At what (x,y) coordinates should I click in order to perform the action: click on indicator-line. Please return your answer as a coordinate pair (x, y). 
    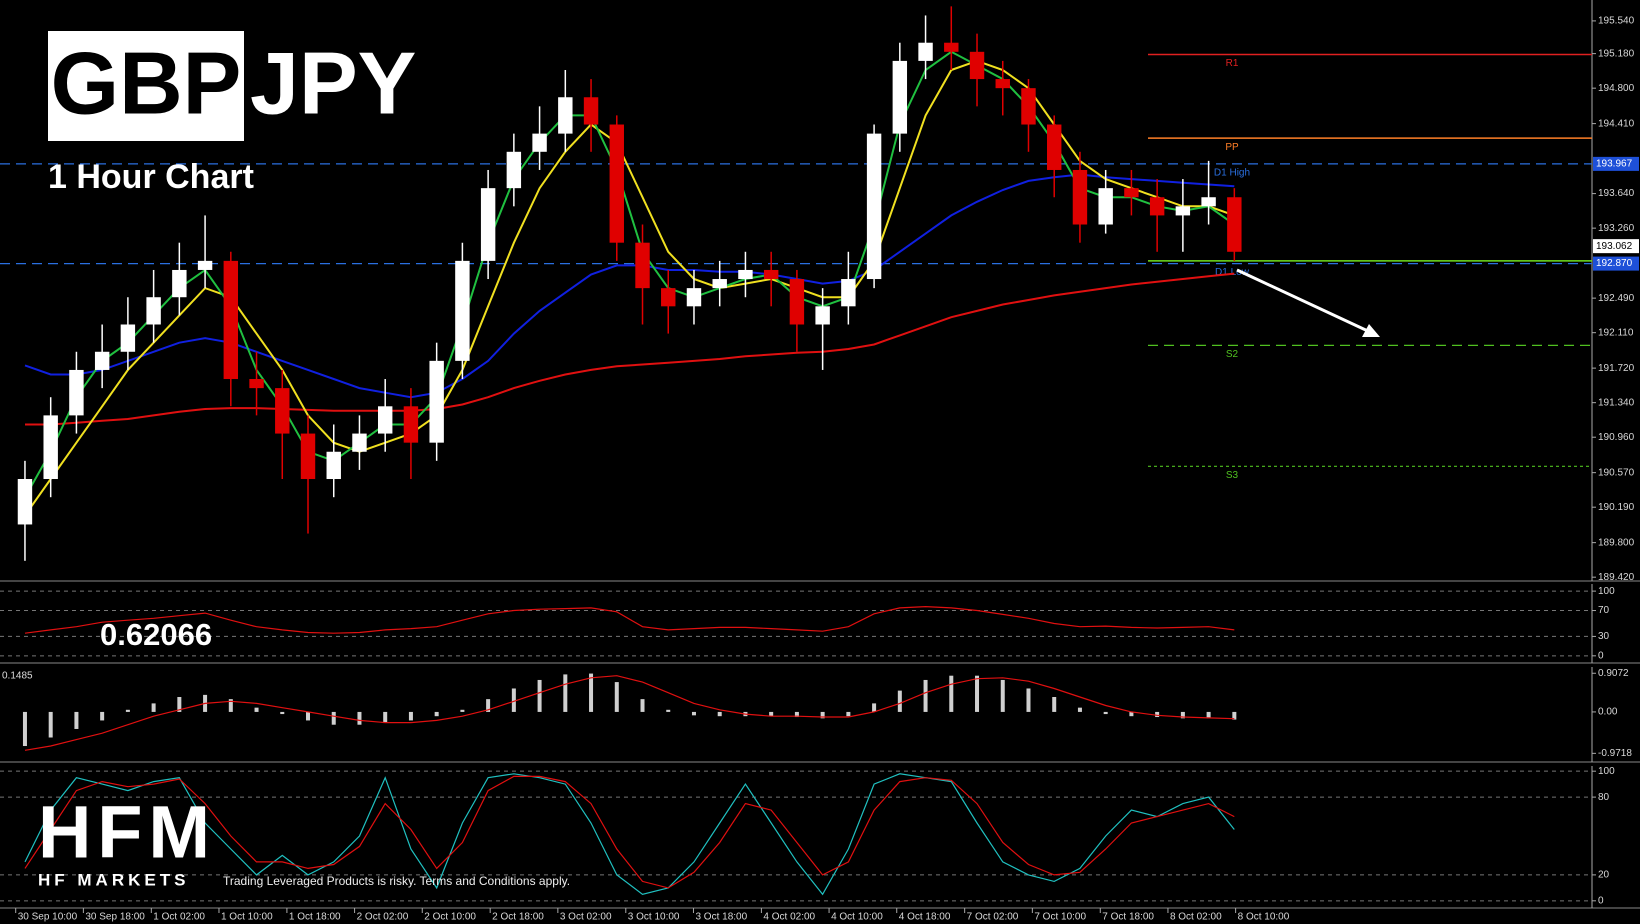
    Looking at the image, I should click on (629, 832).